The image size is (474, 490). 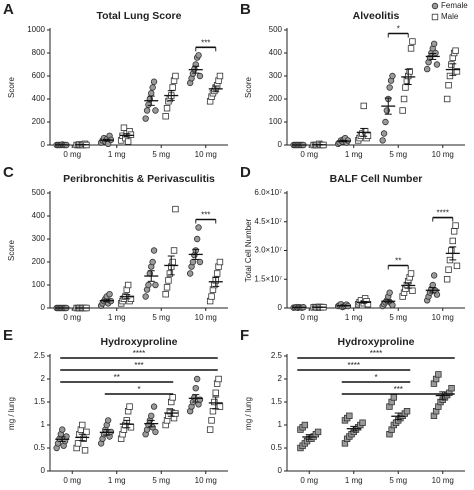 What do you see at coordinates (376, 353) in the screenshot?
I see `sig-label: ****` at bounding box center [376, 353].